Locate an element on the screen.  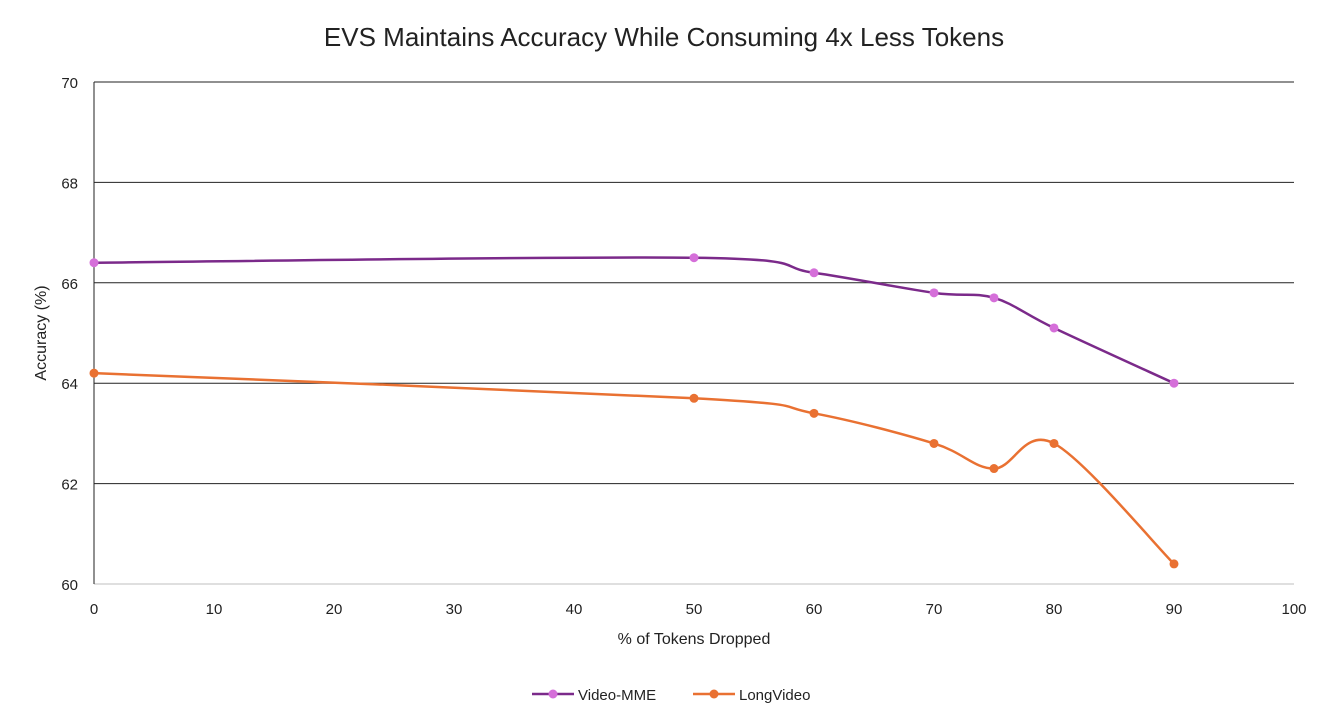
series-line-video-mme is located at coordinates (634, 320).